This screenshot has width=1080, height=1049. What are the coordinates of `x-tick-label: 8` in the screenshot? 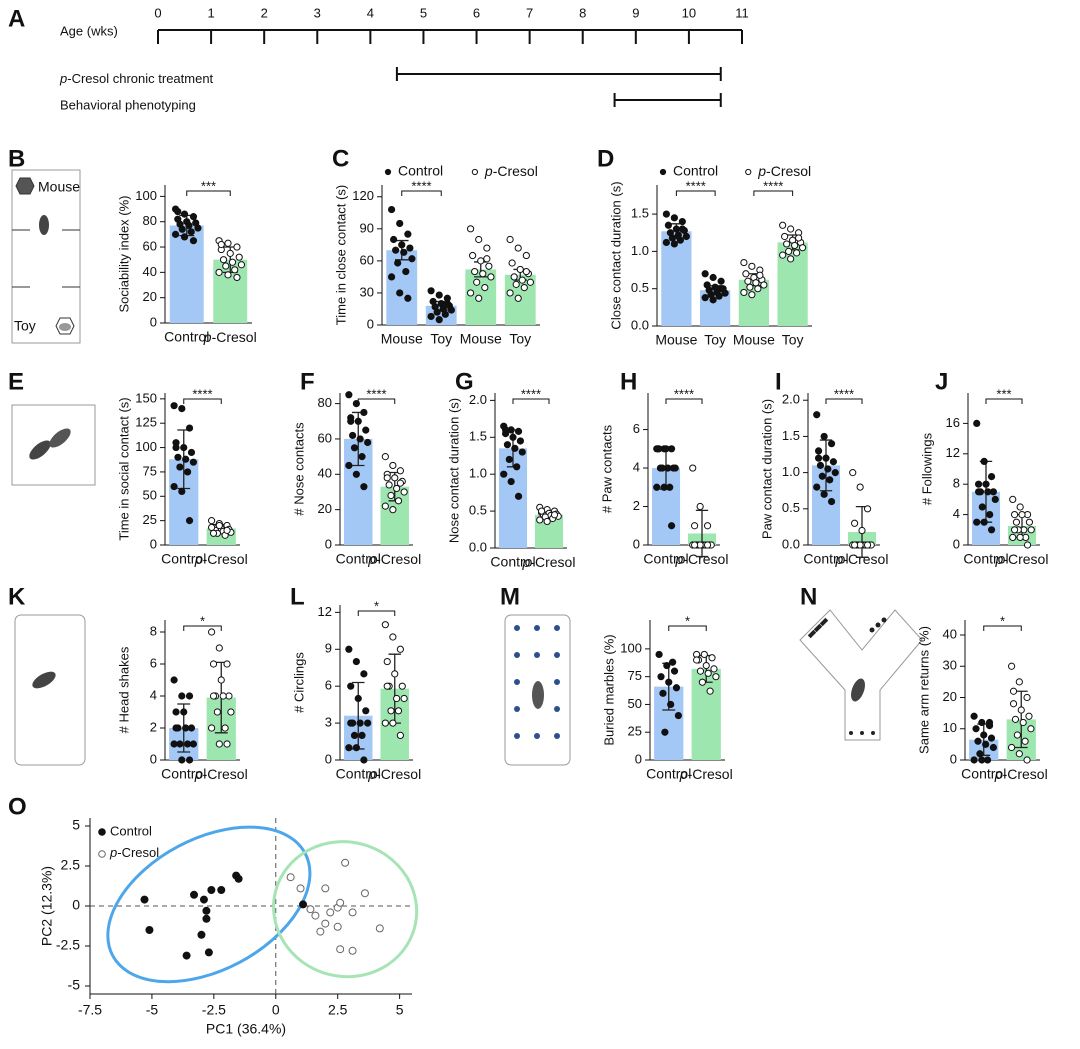 It's located at (582, 12).